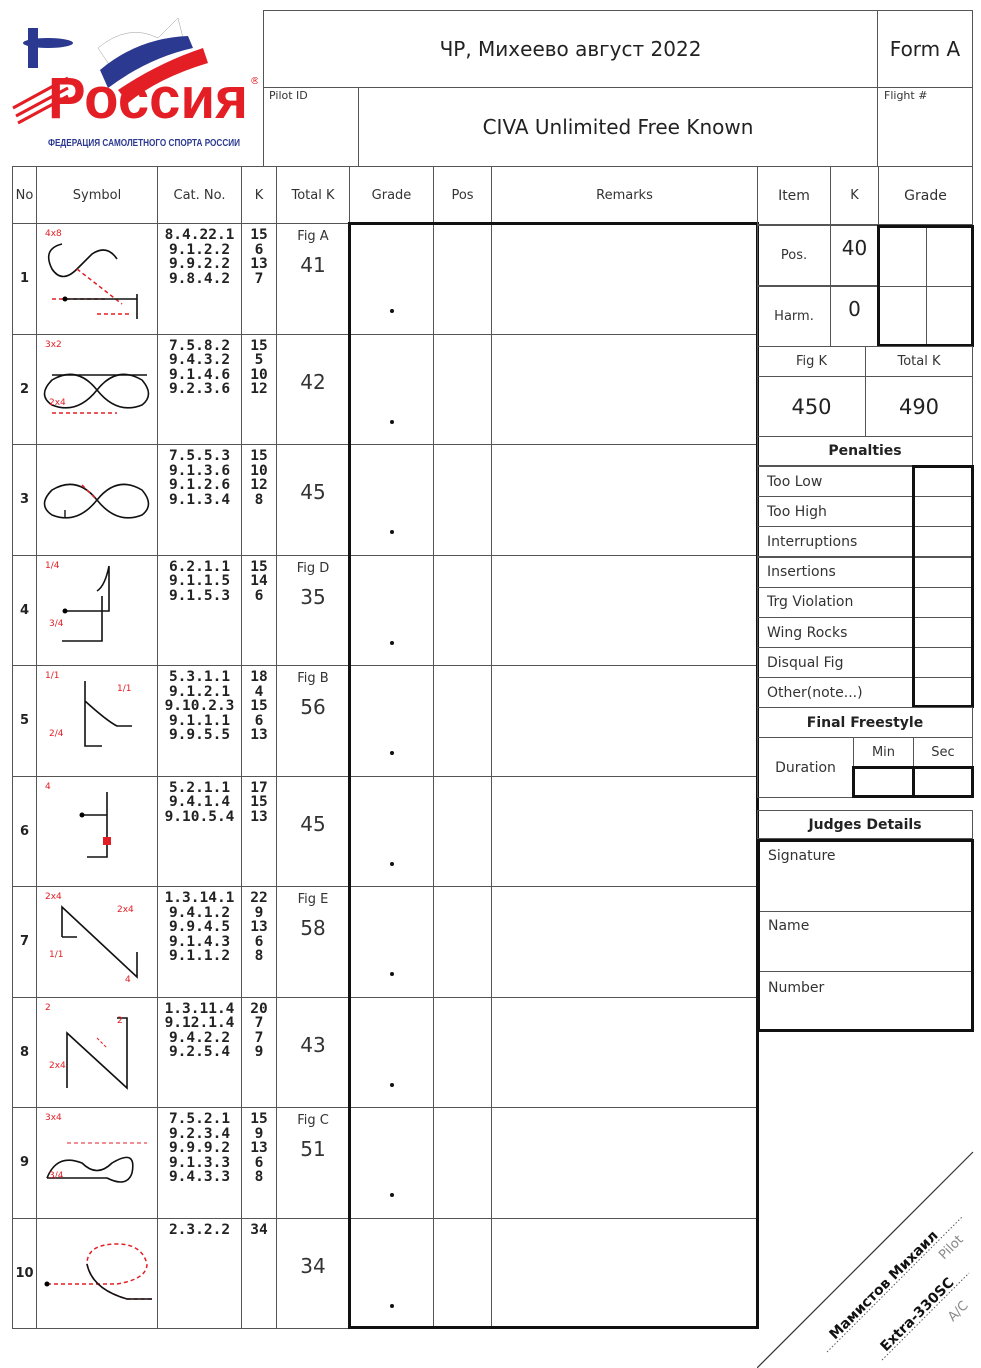  What do you see at coordinates (865, 877) in the screenshot?
I see `signature-field: Signature` at bounding box center [865, 877].